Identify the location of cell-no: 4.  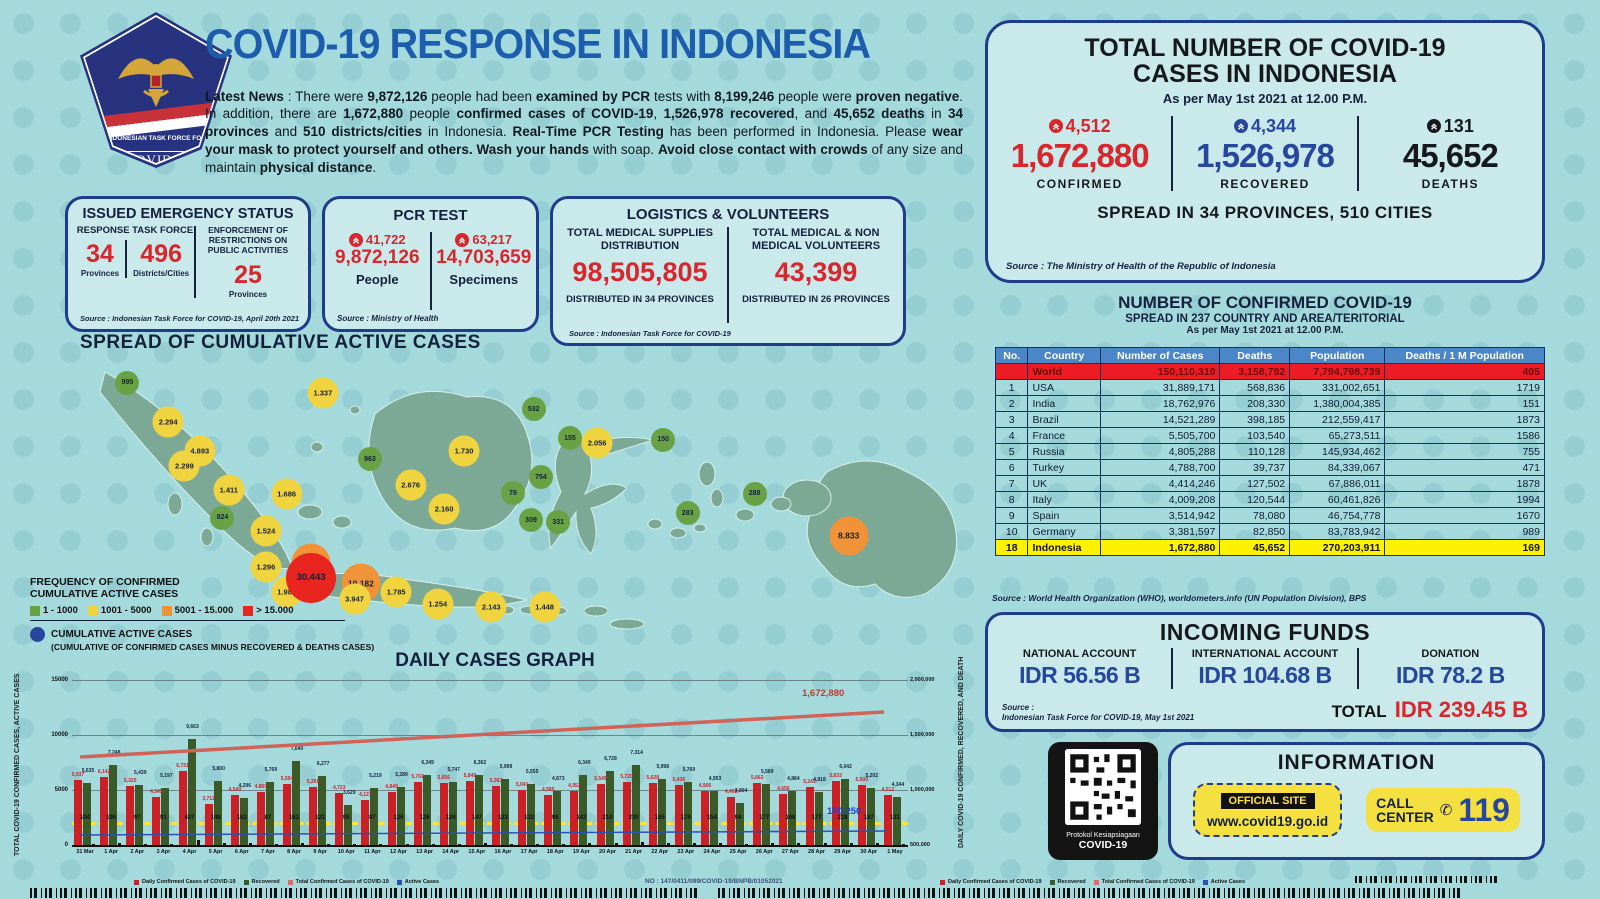
(1011, 435).